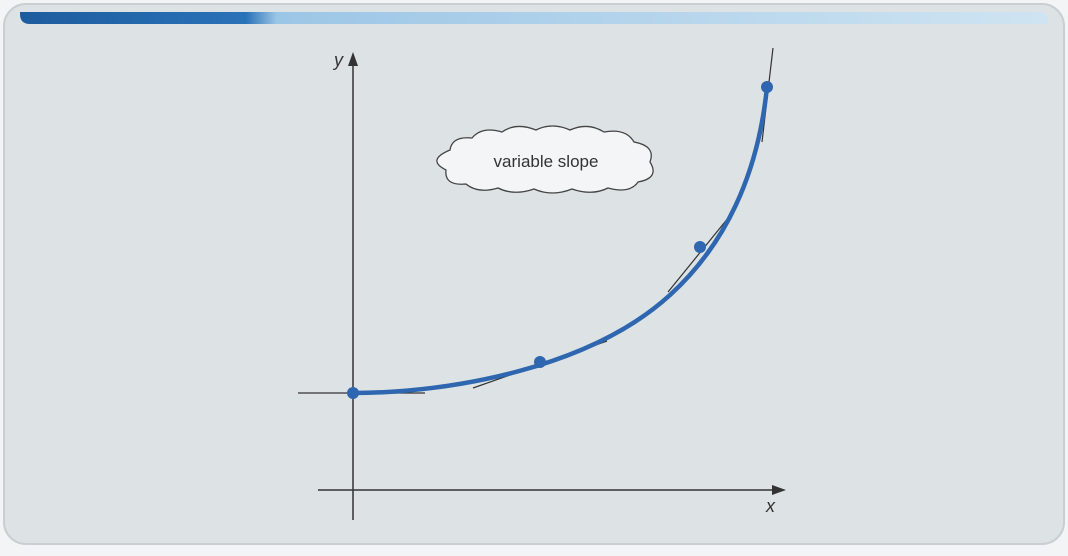 This screenshot has width=1068, height=556. Describe the element at coordinates (779, 490) in the screenshot. I see `x-arrow` at that location.